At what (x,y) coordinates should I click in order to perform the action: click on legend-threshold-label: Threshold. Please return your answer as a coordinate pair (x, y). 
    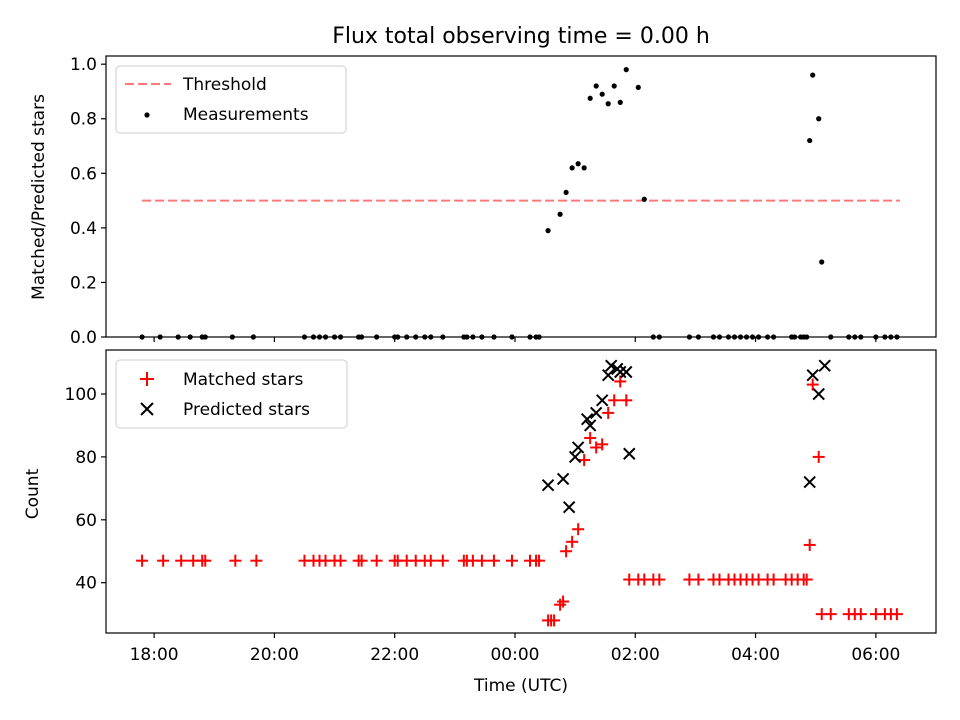
    Looking at the image, I should click on (224, 85).